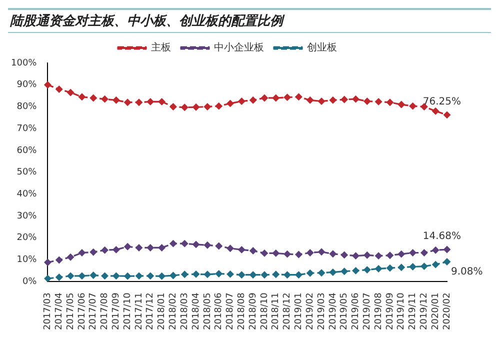 The height and width of the screenshot is (344, 499). I want to click on y-tick-label: 50%, so click(27, 173).